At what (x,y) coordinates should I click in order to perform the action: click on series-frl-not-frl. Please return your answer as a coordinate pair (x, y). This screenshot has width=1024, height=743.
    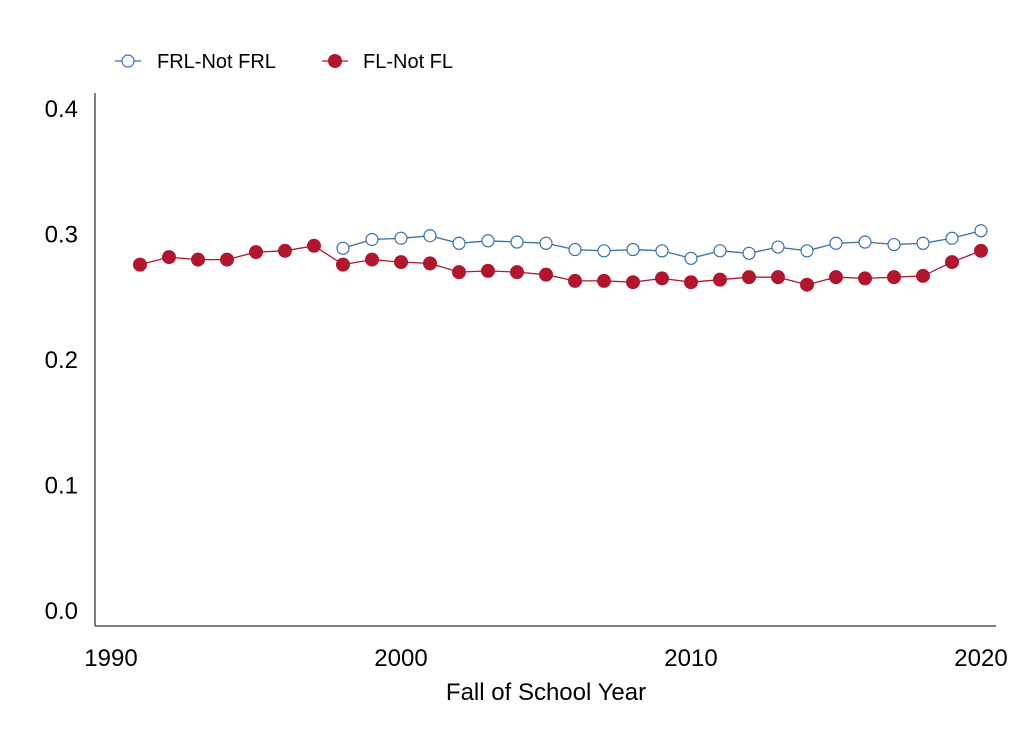
    Looking at the image, I should click on (662, 244).